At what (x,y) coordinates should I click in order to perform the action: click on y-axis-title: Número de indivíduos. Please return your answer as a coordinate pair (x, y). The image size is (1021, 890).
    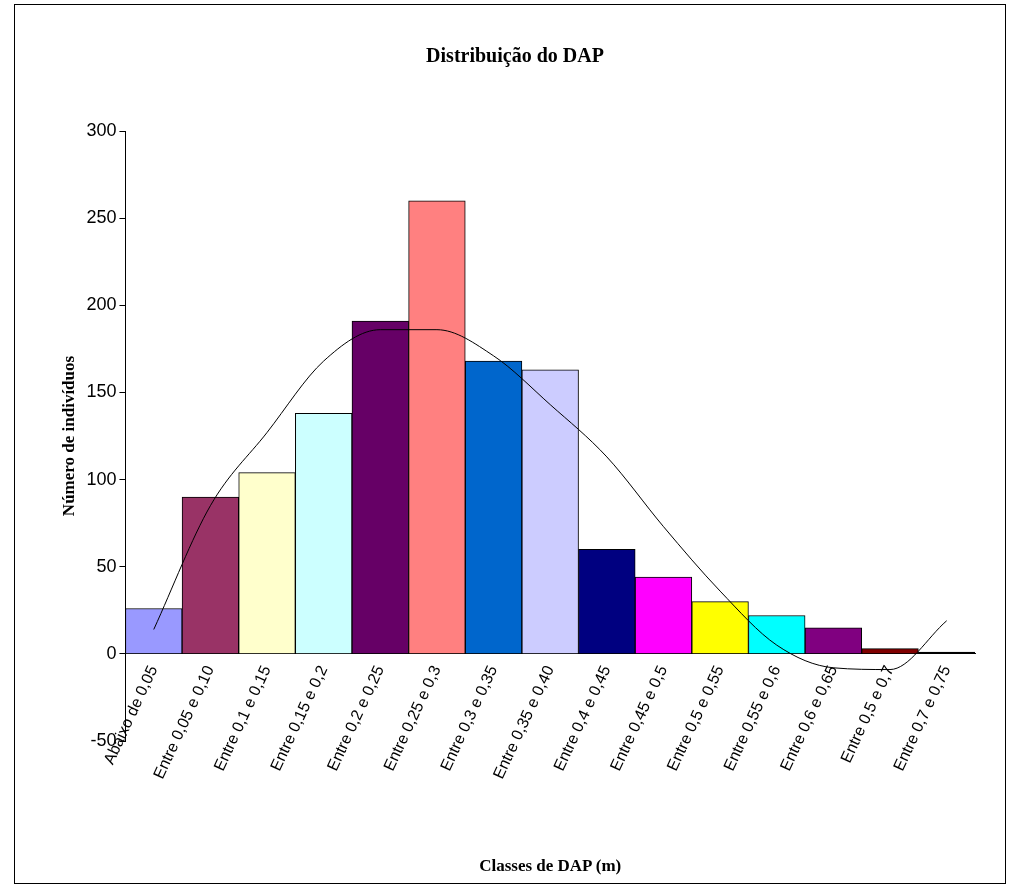
    Looking at the image, I should click on (68, 436).